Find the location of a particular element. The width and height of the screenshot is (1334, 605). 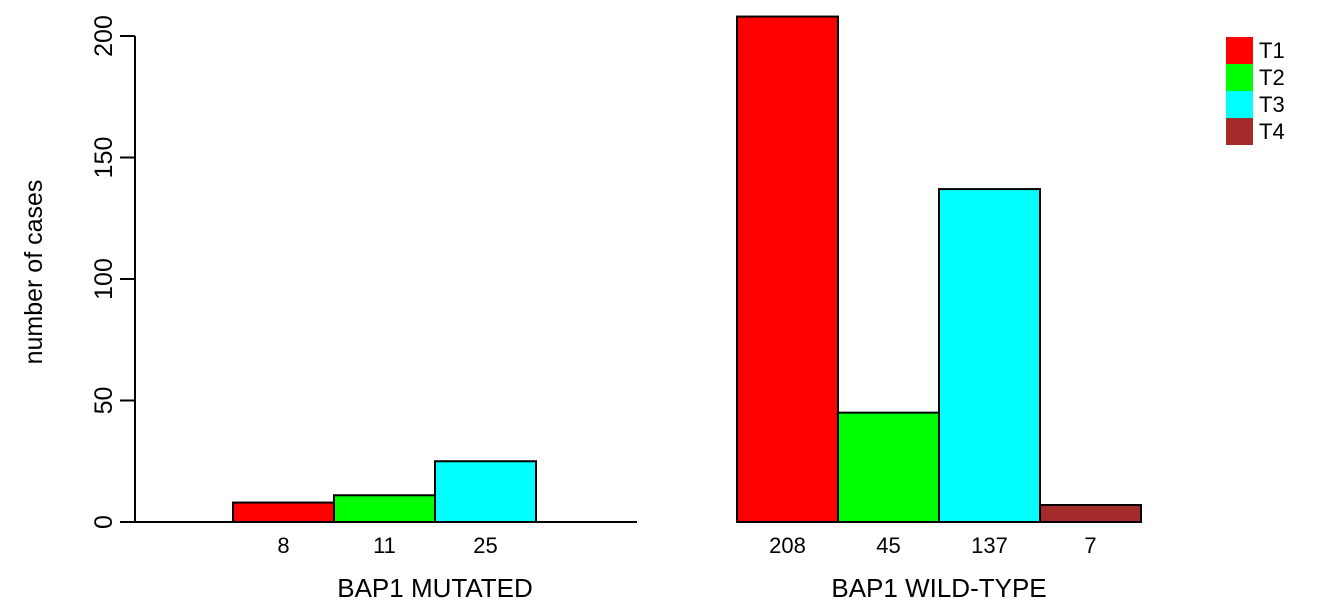

bar-value-label: 208 is located at coordinates (787, 545).